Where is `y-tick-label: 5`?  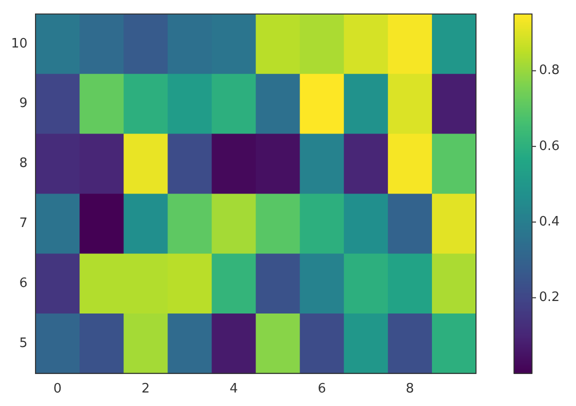
y-tick-label: 5 is located at coordinates (23, 343).